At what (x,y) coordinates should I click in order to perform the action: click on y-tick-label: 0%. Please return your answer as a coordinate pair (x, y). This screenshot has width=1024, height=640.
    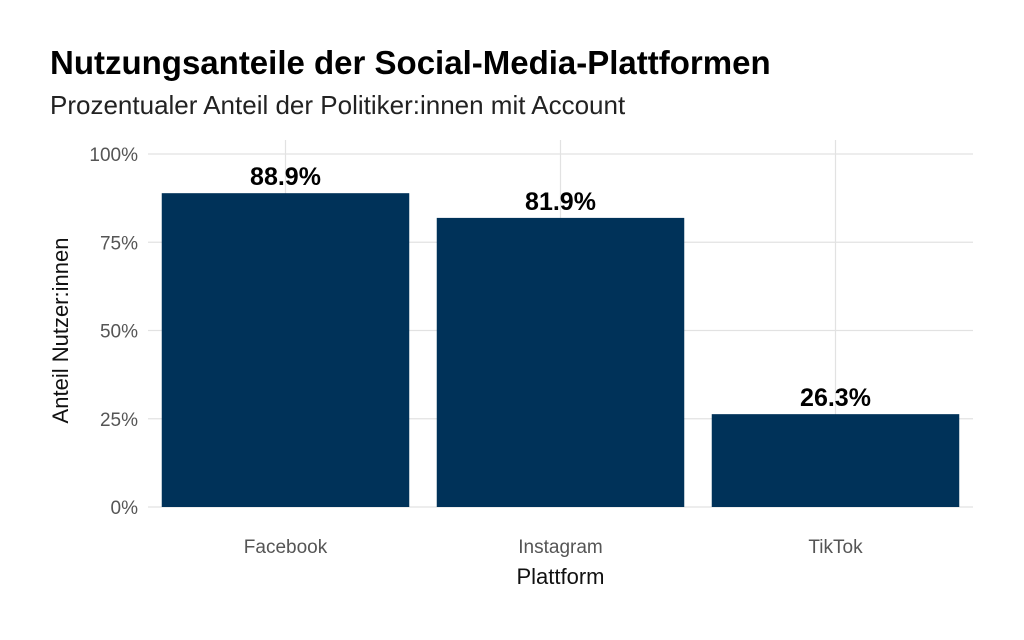
    Looking at the image, I should click on (125, 508).